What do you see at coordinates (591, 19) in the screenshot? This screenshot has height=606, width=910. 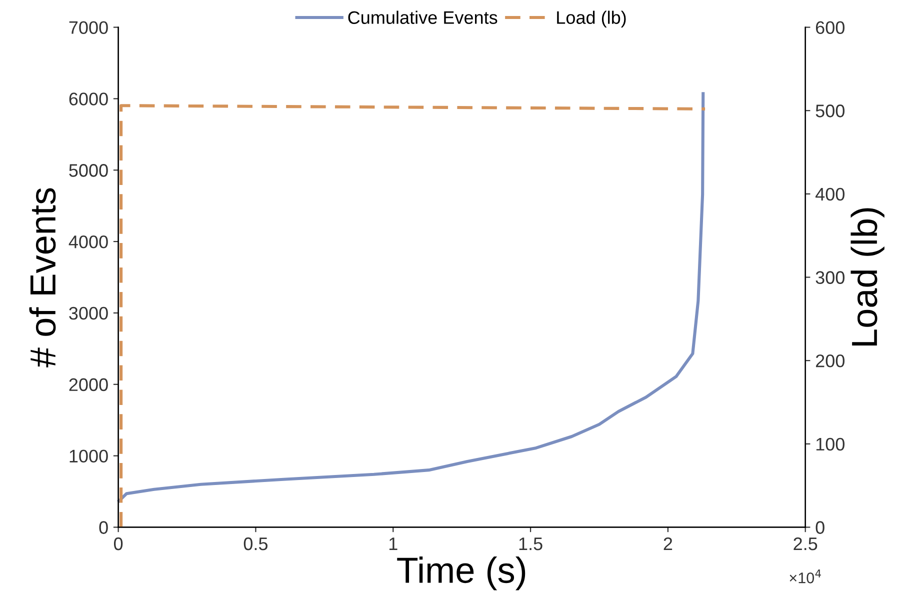 I see `legend-label: Load (lb)` at bounding box center [591, 19].